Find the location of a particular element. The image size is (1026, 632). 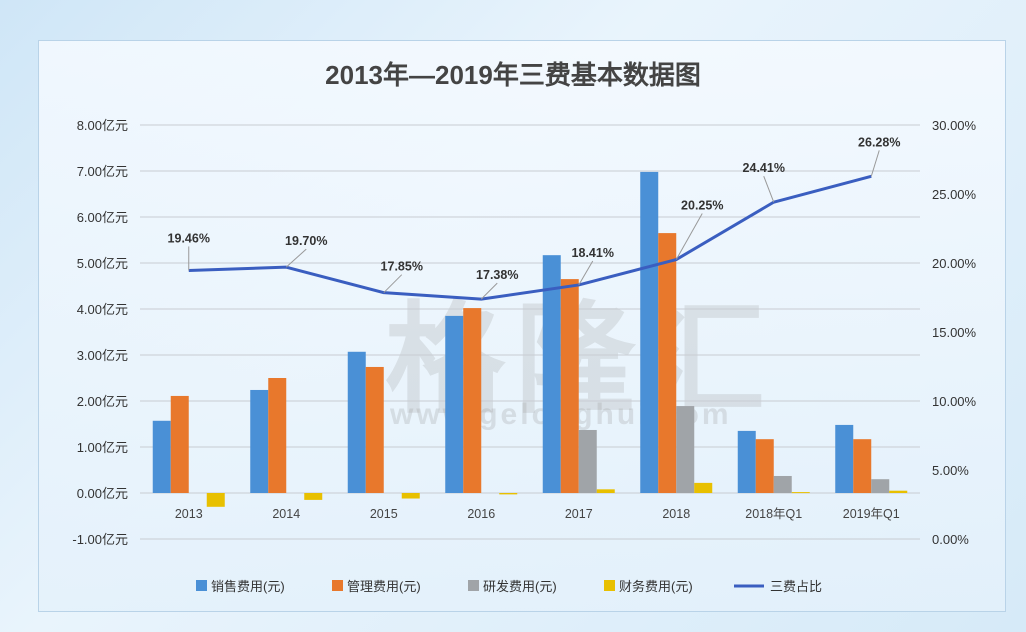

category-label: 2019年Q1 is located at coordinates (871, 514).